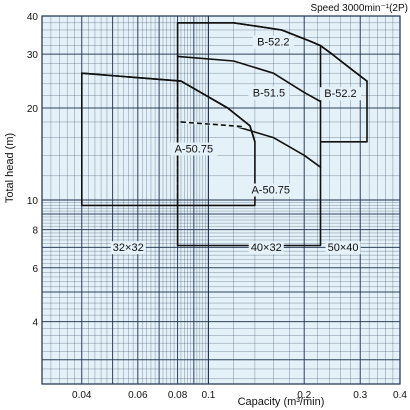  Describe the element at coordinates (35, 323) in the screenshot. I see `y-tick-label: 4` at that location.